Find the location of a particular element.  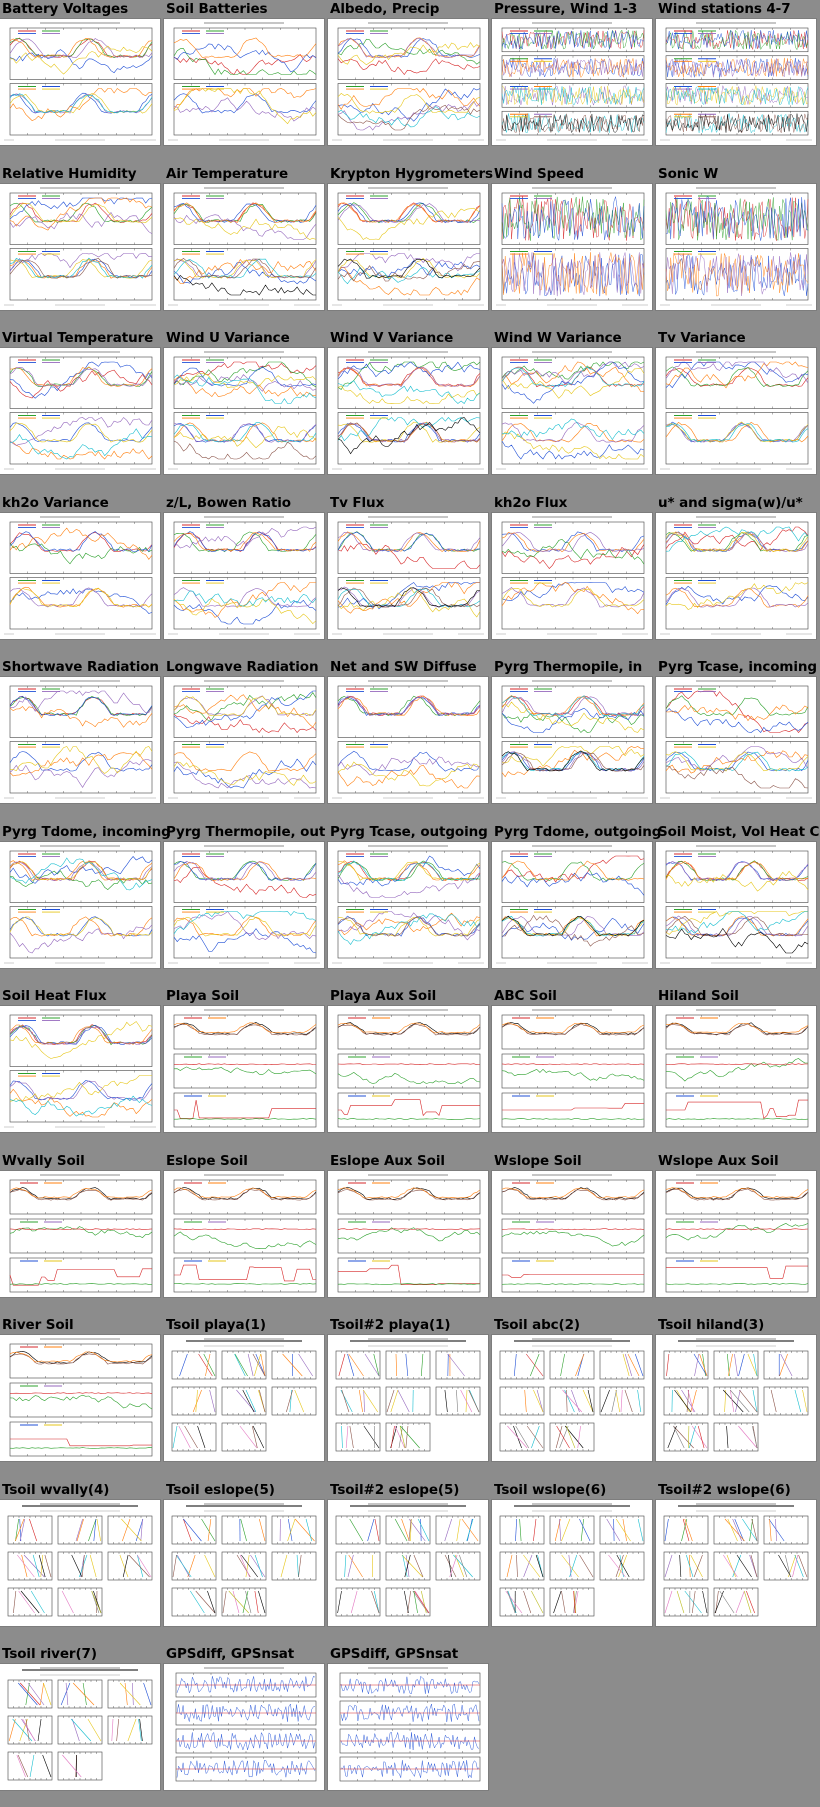

plot-cell: Wslope Aux Soil is located at coordinates (736, 1233).